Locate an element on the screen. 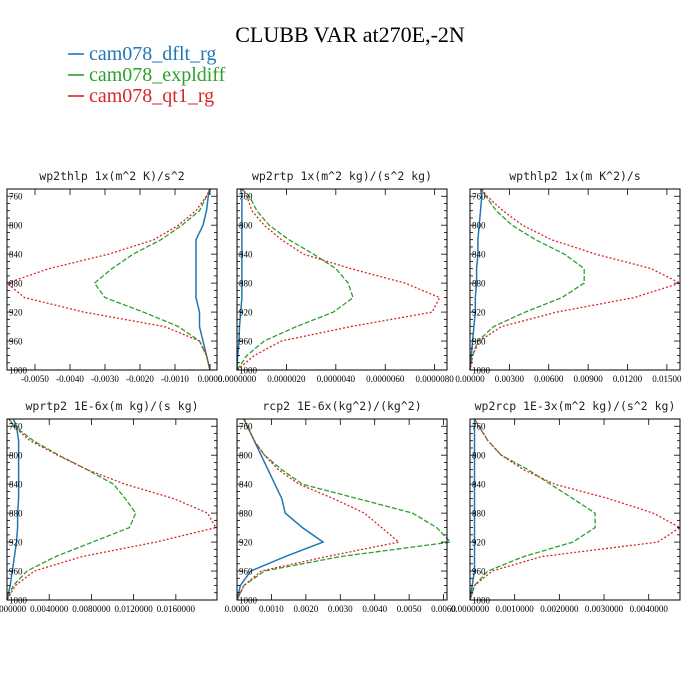 The image size is (700, 700). panel-title: wp2rtp 1x(m^2 kg)/(s^2 kg) is located at coordinates (342, 176).